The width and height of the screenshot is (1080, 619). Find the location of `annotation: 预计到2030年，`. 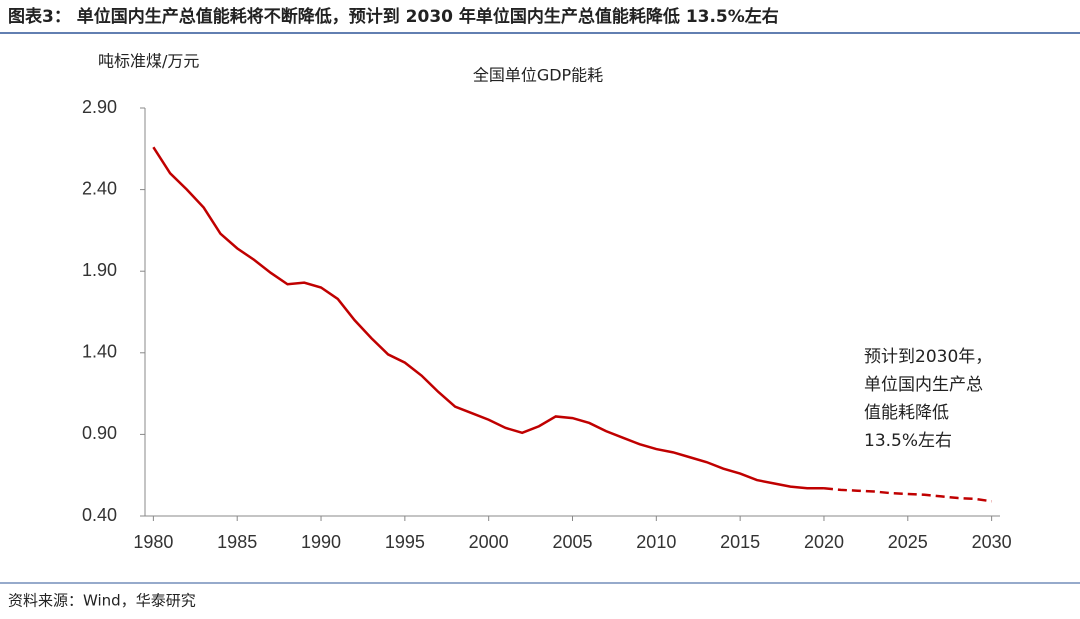

annotation: 预计到2030年， is located at coordinates (928, 357).